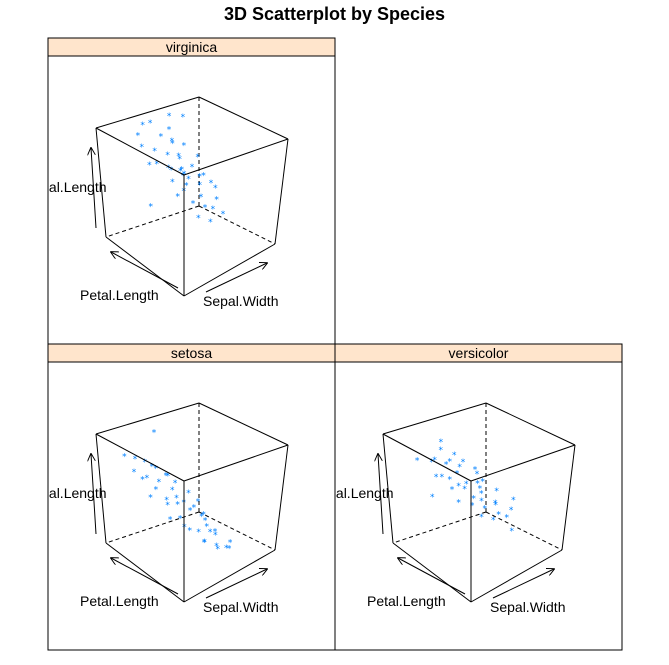 The height and width of the screenshot is (665, 669). Describe the element at coordinates (192, 47) in the screenshot. I see `strip-label: virginica` at that location.